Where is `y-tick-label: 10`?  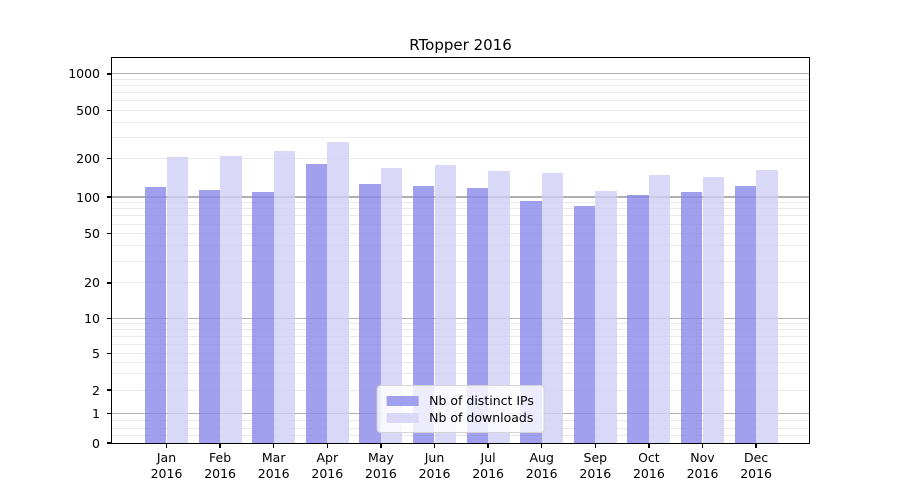
y-tick-label: 10 is located at coordinates (92, 318).